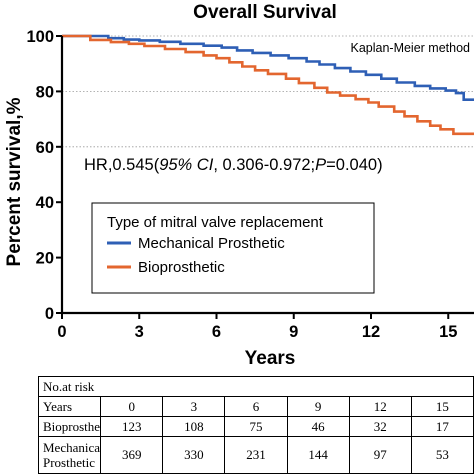 The image size is (474, 474). I want to click on y-tick-label: 0, so click(49, 314).